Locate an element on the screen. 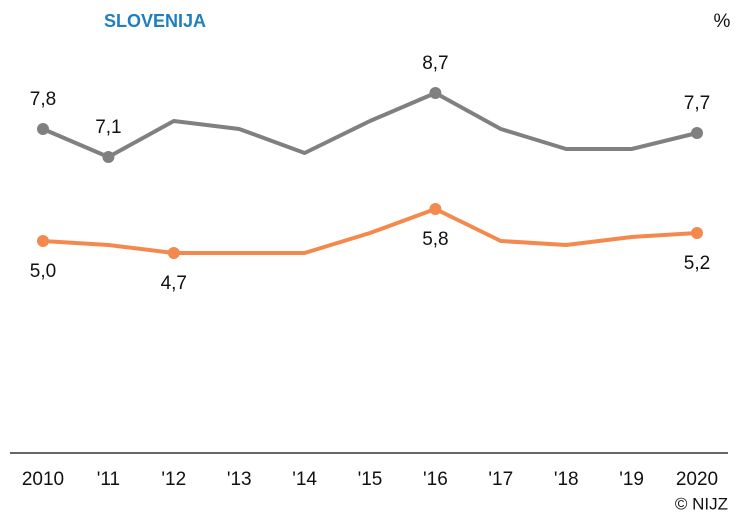 The width and height of the screenshot is (738, 518). x-tick-label: '11 is located at coordinates (108, 479).